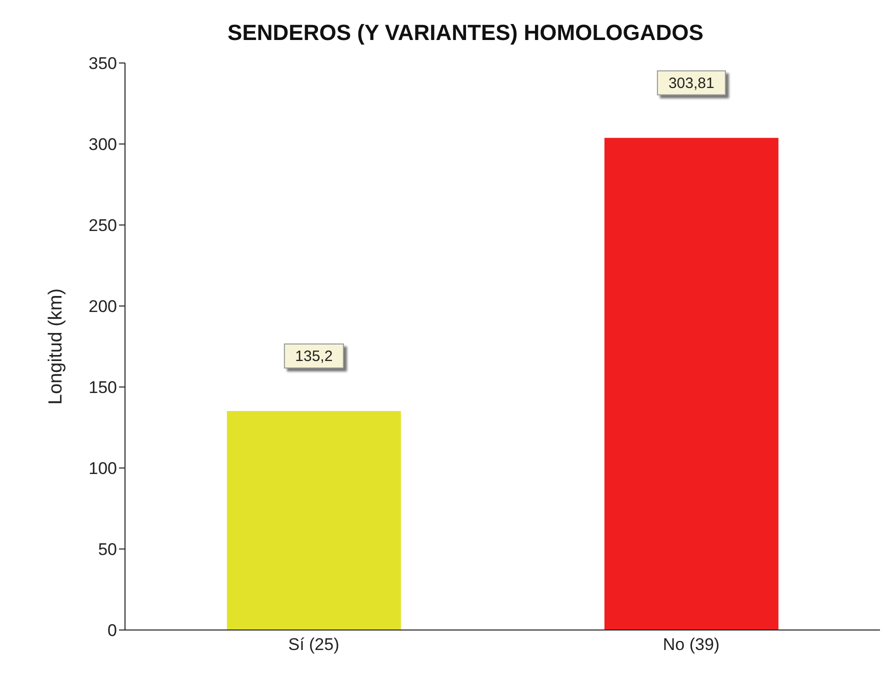 The image size is (883, 684). What do you see at coordinates (314, 356) in the screenshot?
I see `data-label: 135,2` at bounding box center [314, 356].